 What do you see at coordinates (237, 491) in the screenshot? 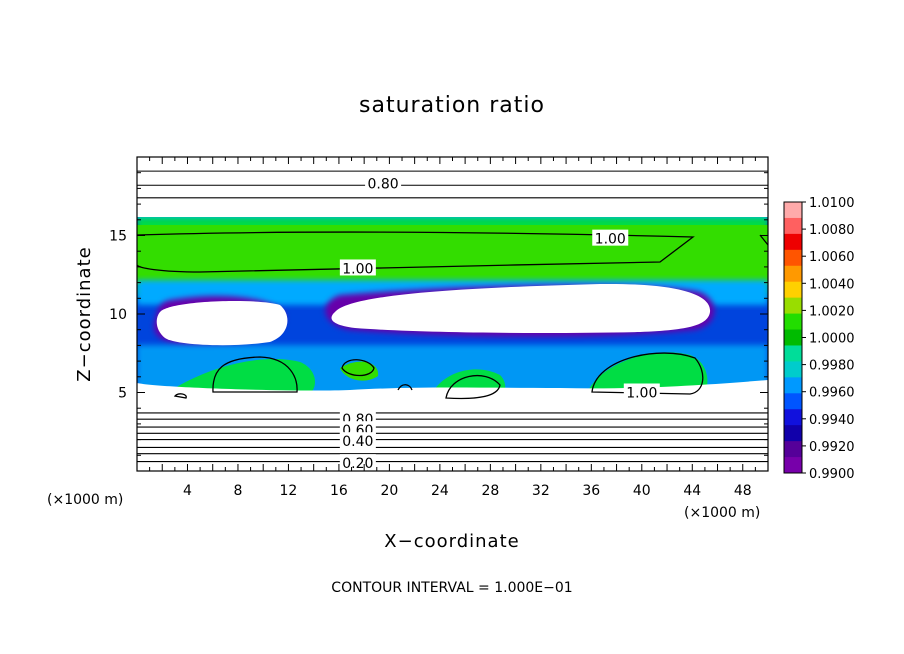
I see `x-tick-label: 8` at bounding box center [237, 491].